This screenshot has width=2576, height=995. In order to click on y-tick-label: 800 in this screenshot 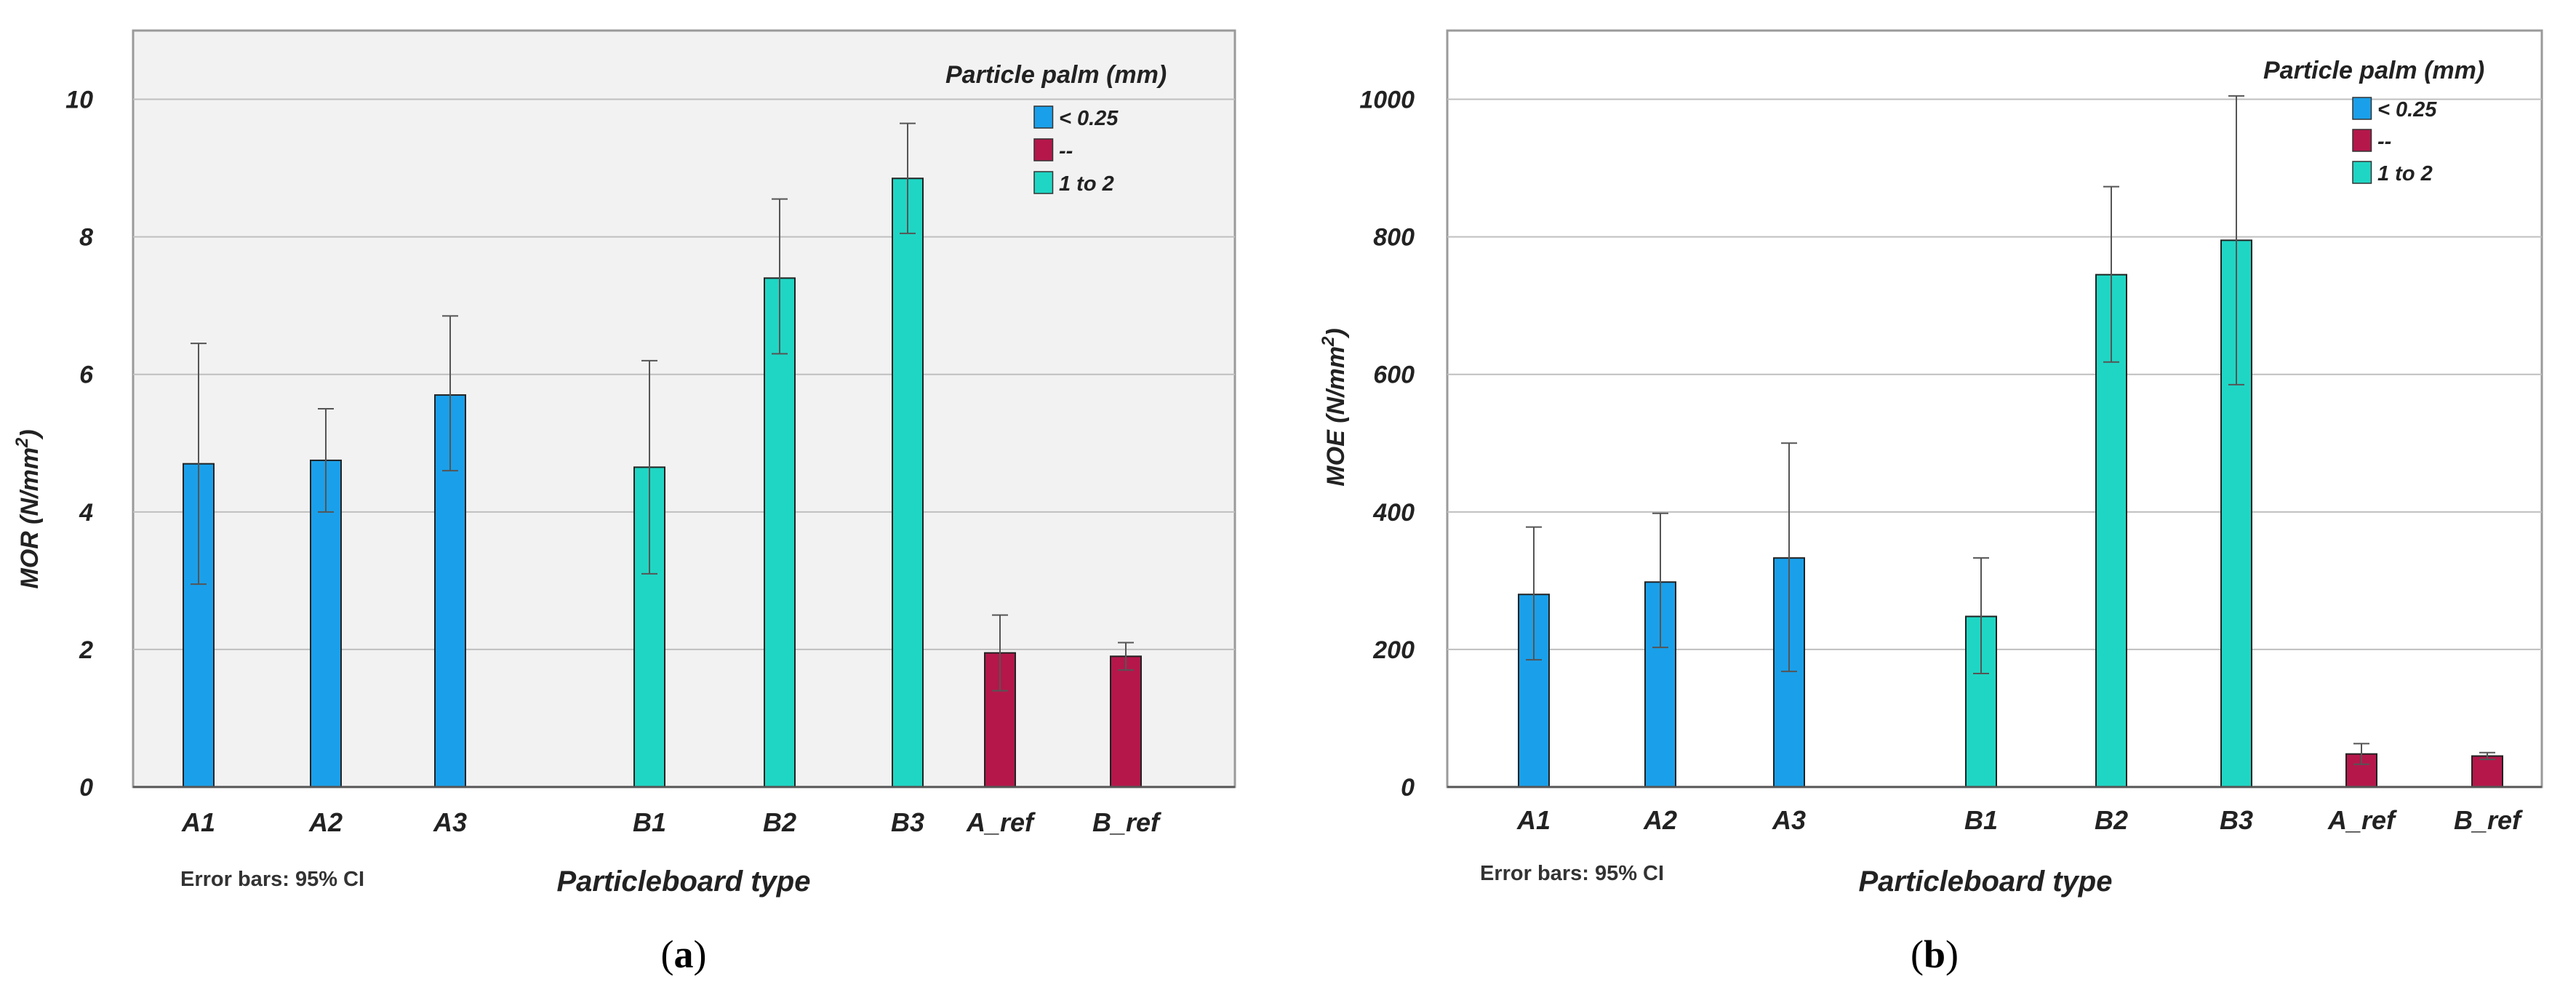, I will do `click(1394, 238)`.